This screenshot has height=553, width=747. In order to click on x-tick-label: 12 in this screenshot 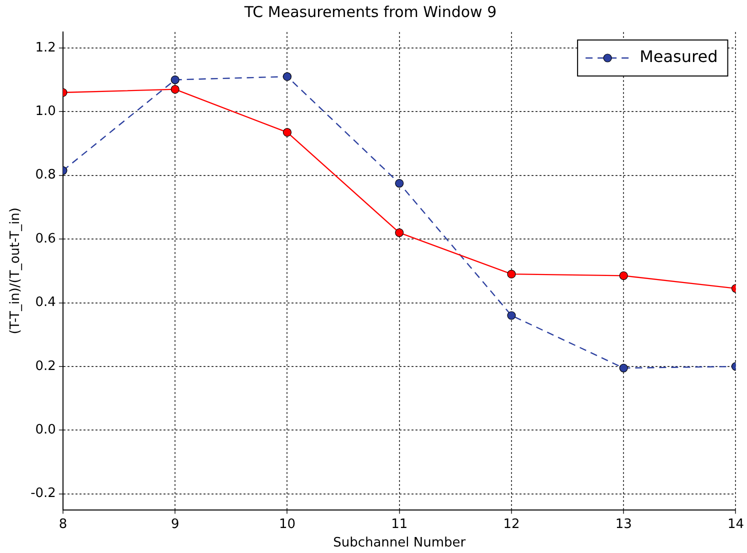, I will do `click(511, 524)`.